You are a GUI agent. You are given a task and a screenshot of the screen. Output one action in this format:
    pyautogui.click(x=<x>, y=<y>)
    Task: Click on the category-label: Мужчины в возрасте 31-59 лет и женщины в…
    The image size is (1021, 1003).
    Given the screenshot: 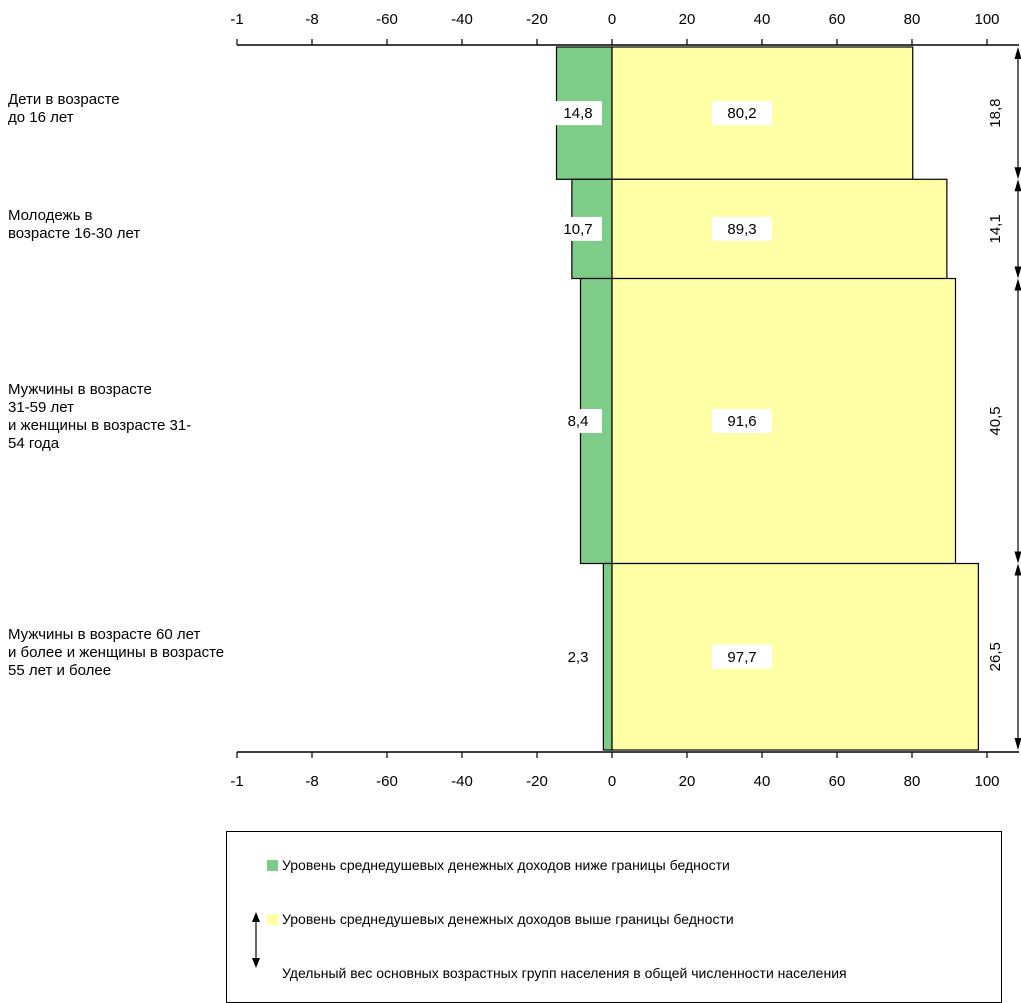 What is the action you would take?
    pyautogui.click(x=100, y=417)
    